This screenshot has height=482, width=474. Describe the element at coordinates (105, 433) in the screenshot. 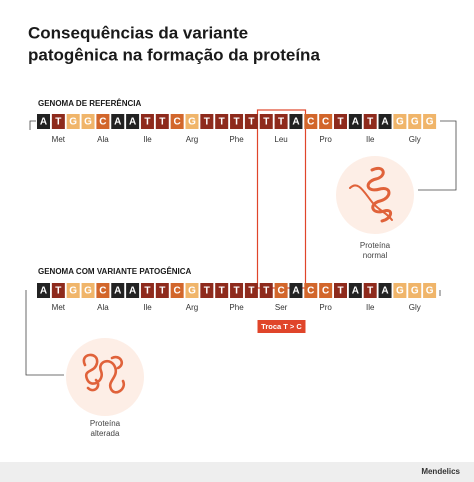

I see `caption: alterada` at that location.